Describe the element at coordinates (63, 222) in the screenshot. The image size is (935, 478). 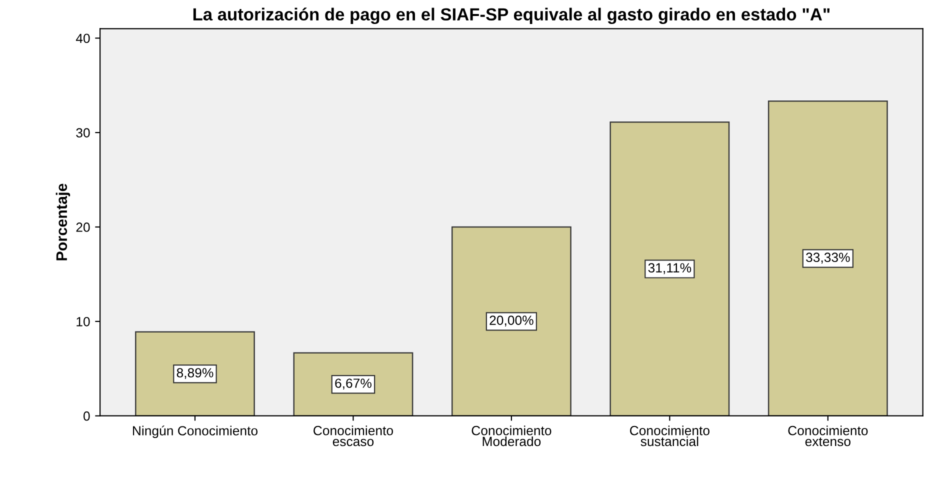
I see `y-axis-title: Porcentaje` at that location.